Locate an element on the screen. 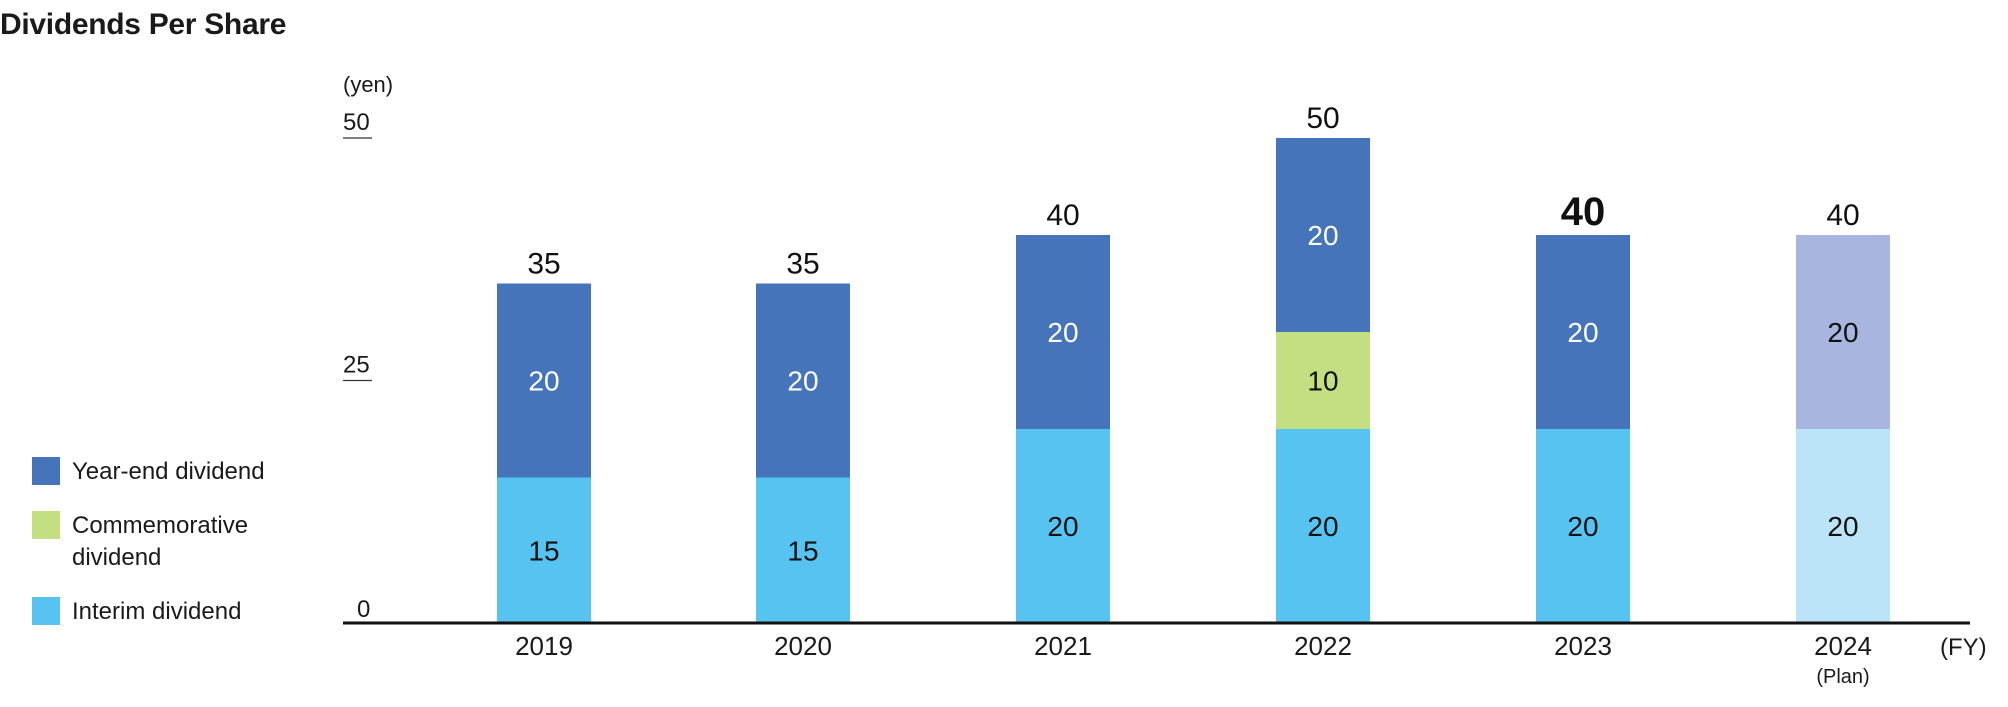 Image resolution: width=2008 pixels, height=707 pixels. x-tick-label: 2023 is located at coordinates (1583, 646).